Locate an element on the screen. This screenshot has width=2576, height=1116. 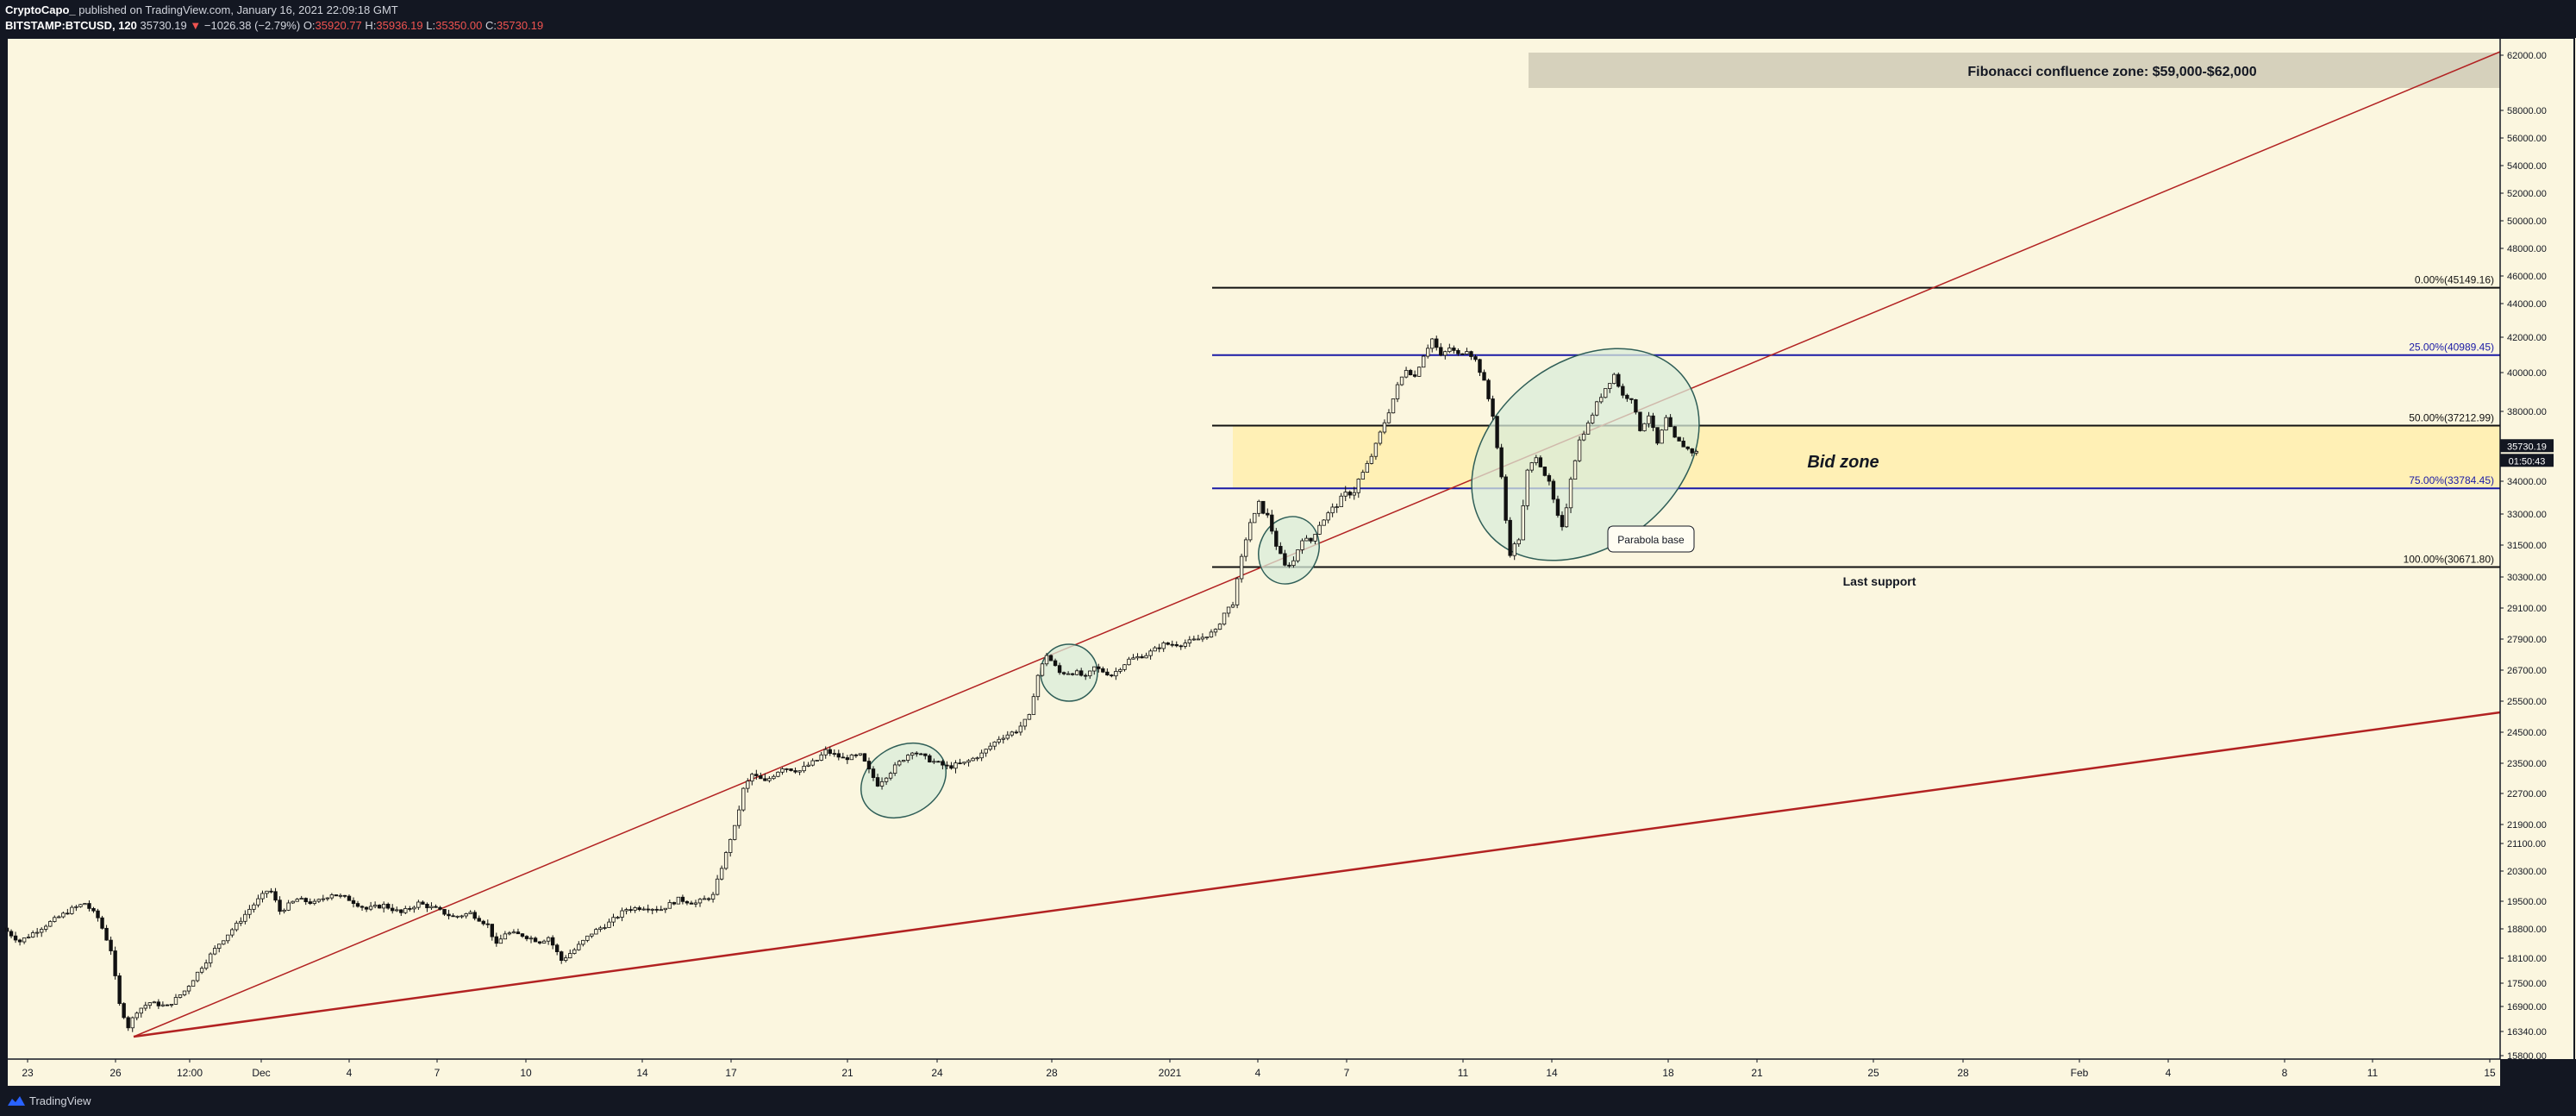
parabola-base-callout is located at coordinates (1651, 539).